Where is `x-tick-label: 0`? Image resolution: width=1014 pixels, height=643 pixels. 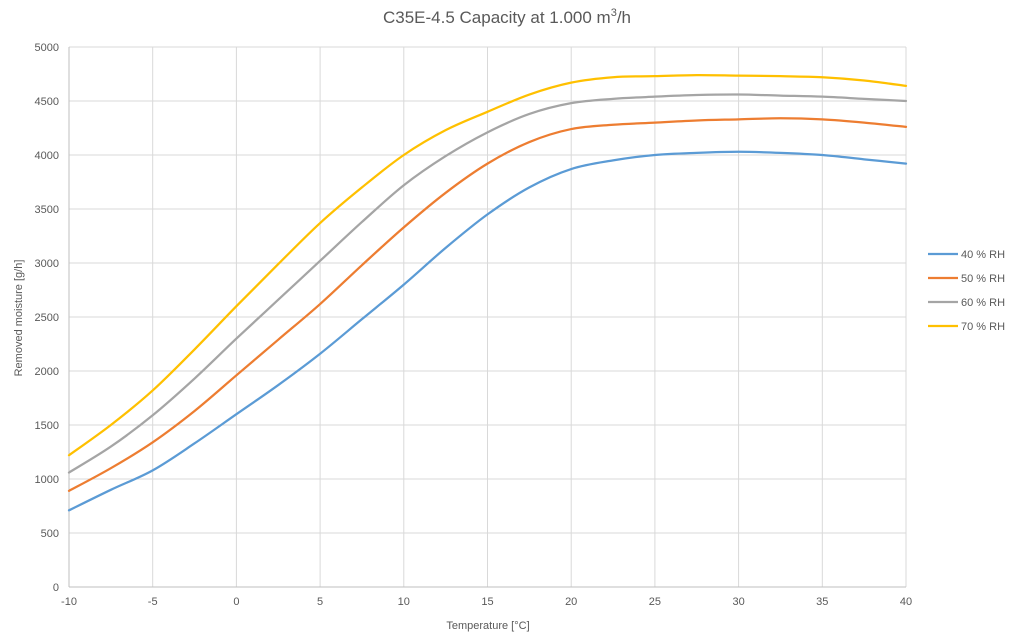 x-tick-label: 0 is located at coordinates (236, 602).